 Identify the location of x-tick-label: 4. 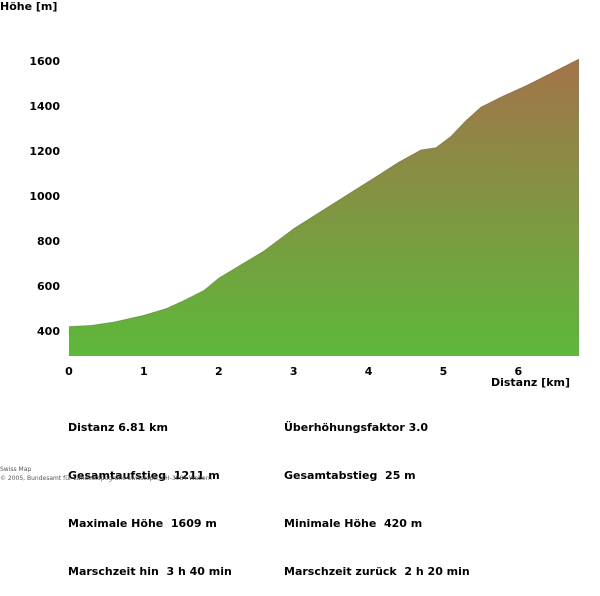
(369, 371).